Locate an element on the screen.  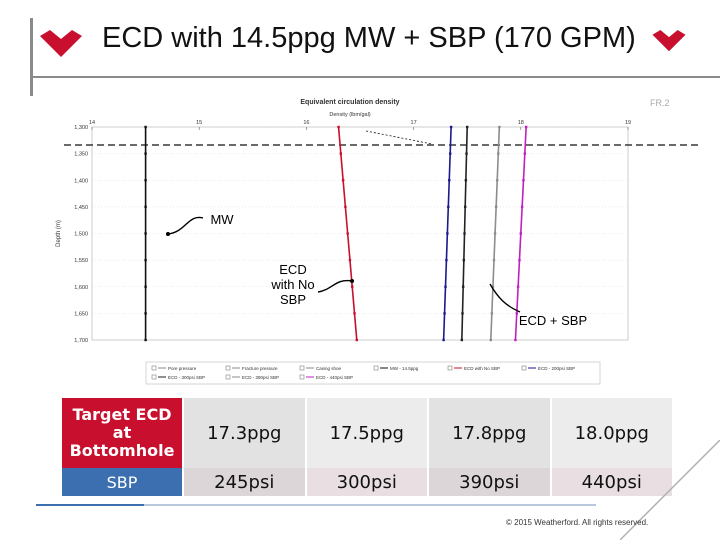
y-tick-label: 1,700 is located at coordinates (81, 341).